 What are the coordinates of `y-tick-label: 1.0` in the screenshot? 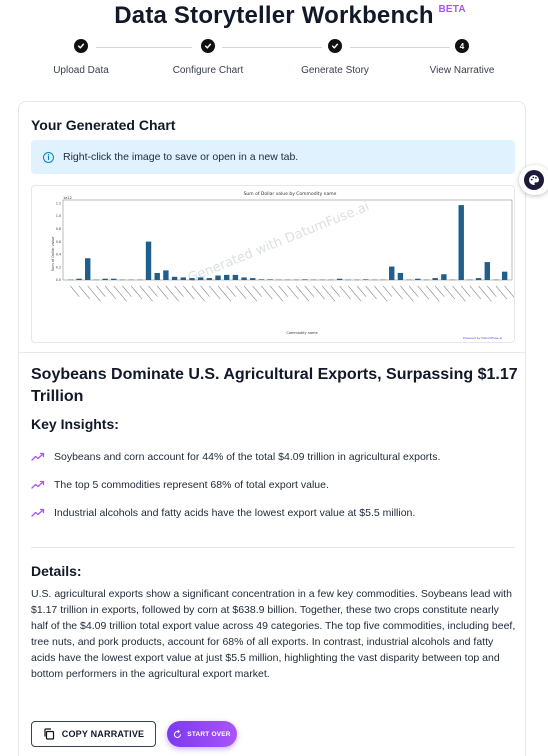 It's located at (58, 216).